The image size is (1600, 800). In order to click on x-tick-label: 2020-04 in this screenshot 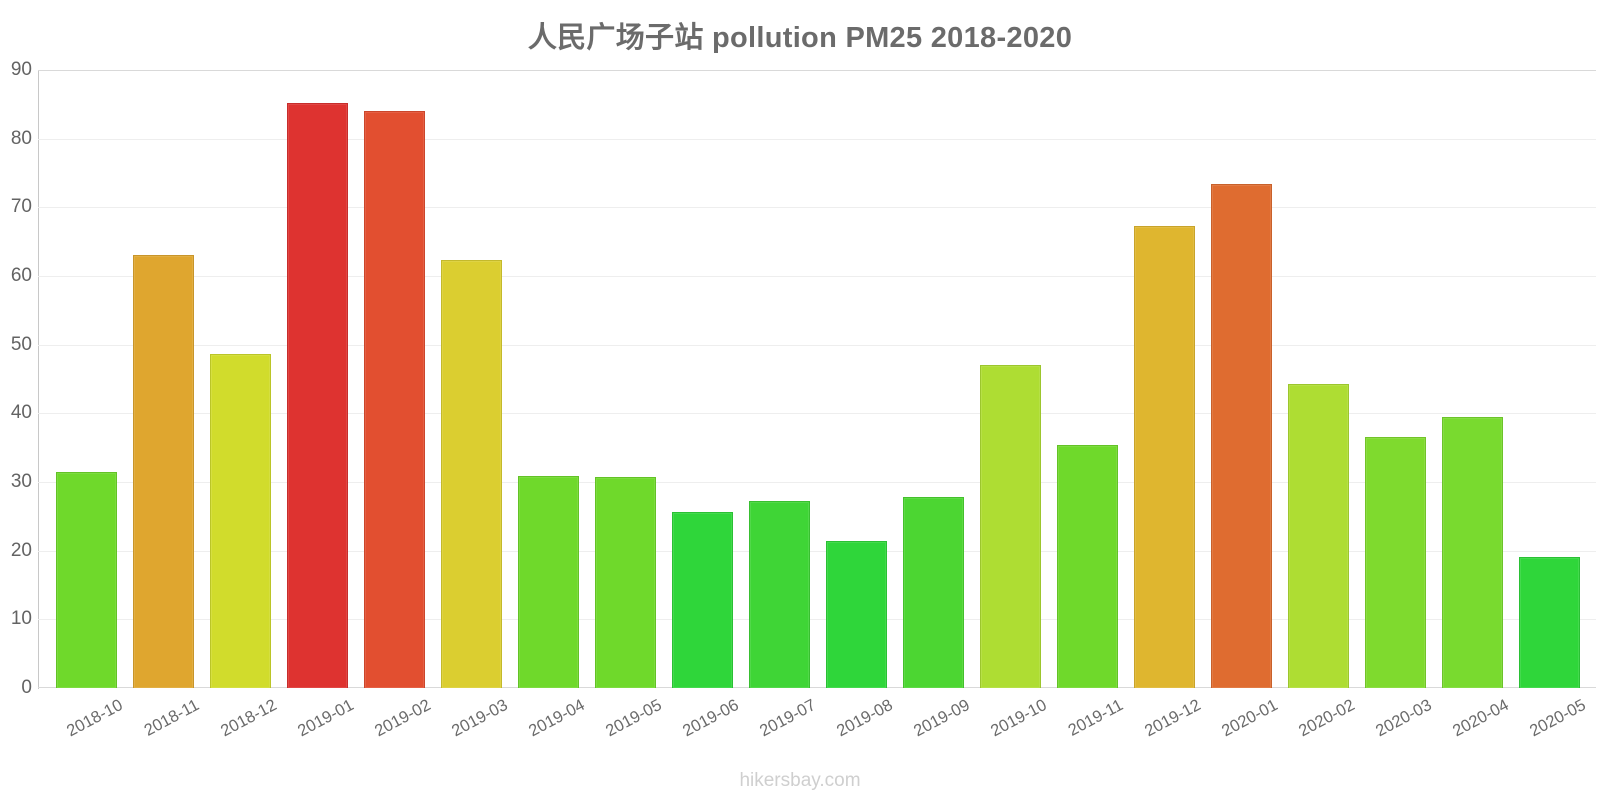, I will do `click(1480, 718)`.